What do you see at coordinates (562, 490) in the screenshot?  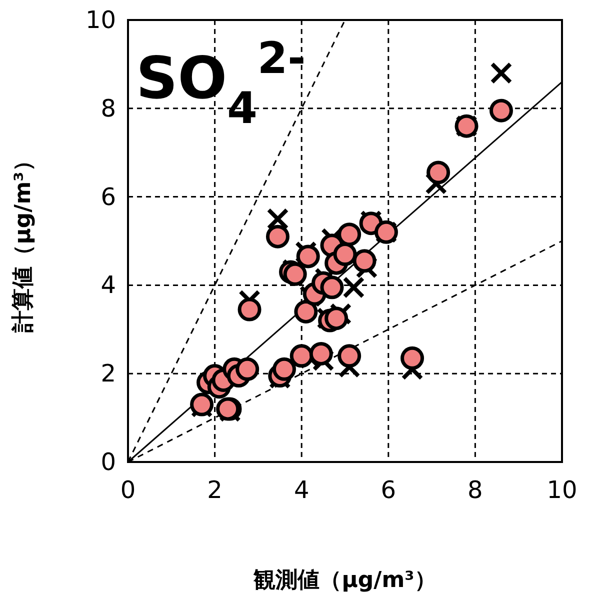 I see `x-tick-label: 10` at bounding box center [562, 490].